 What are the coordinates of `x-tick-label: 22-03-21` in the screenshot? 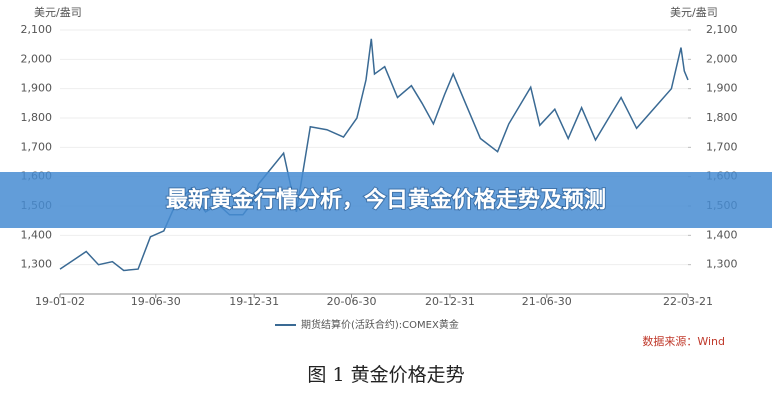 It's located at (688, 301).